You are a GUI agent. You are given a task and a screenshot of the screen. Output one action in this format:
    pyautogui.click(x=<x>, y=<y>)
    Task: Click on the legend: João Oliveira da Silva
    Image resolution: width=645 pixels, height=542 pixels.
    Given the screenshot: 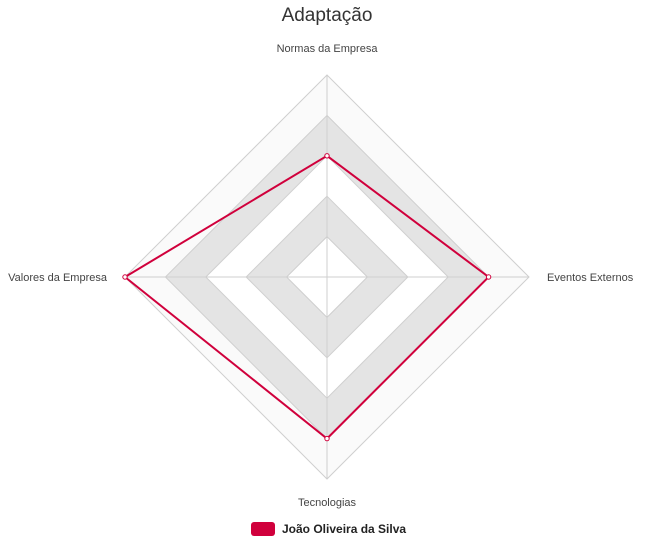 What is the action you would take?
    pyautogui.click(x=328, y=529)
    